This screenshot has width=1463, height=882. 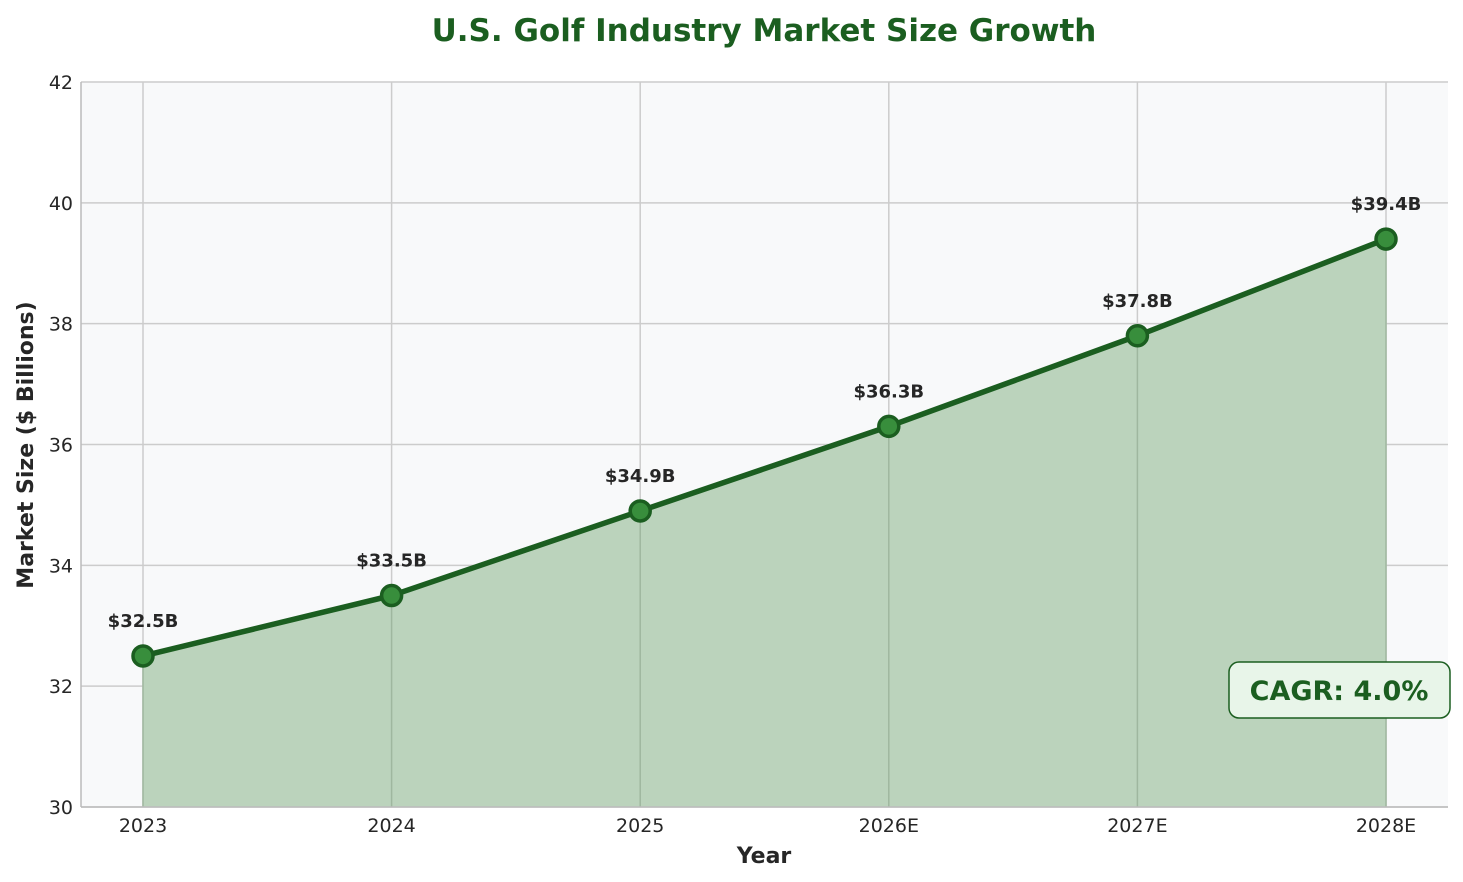 I want to click on y-axis-label: Market Size ($ Billions), so click(x=26, y=444).